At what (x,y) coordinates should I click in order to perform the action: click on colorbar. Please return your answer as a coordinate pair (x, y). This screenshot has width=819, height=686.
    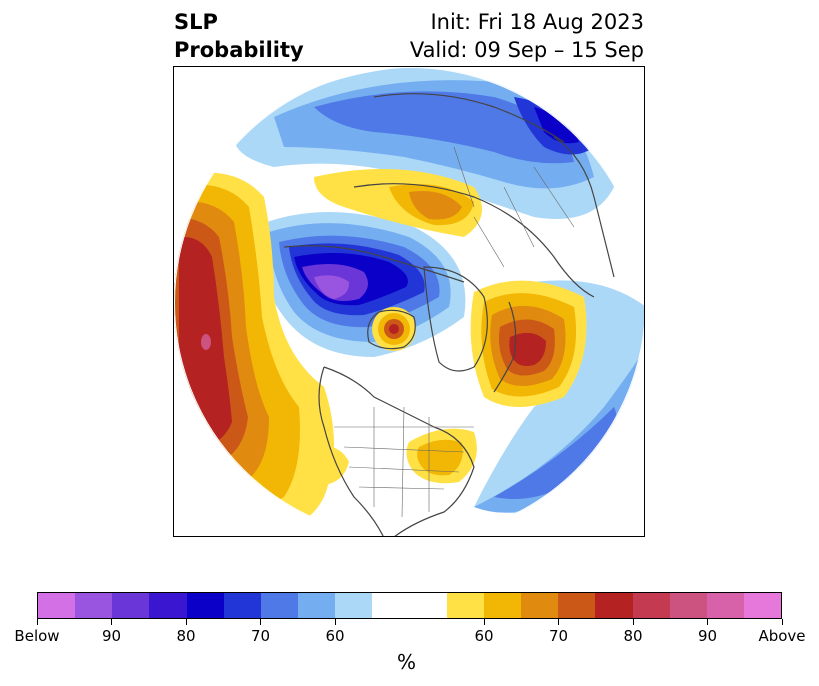
    Looking at the image, I should click on (409, 605).